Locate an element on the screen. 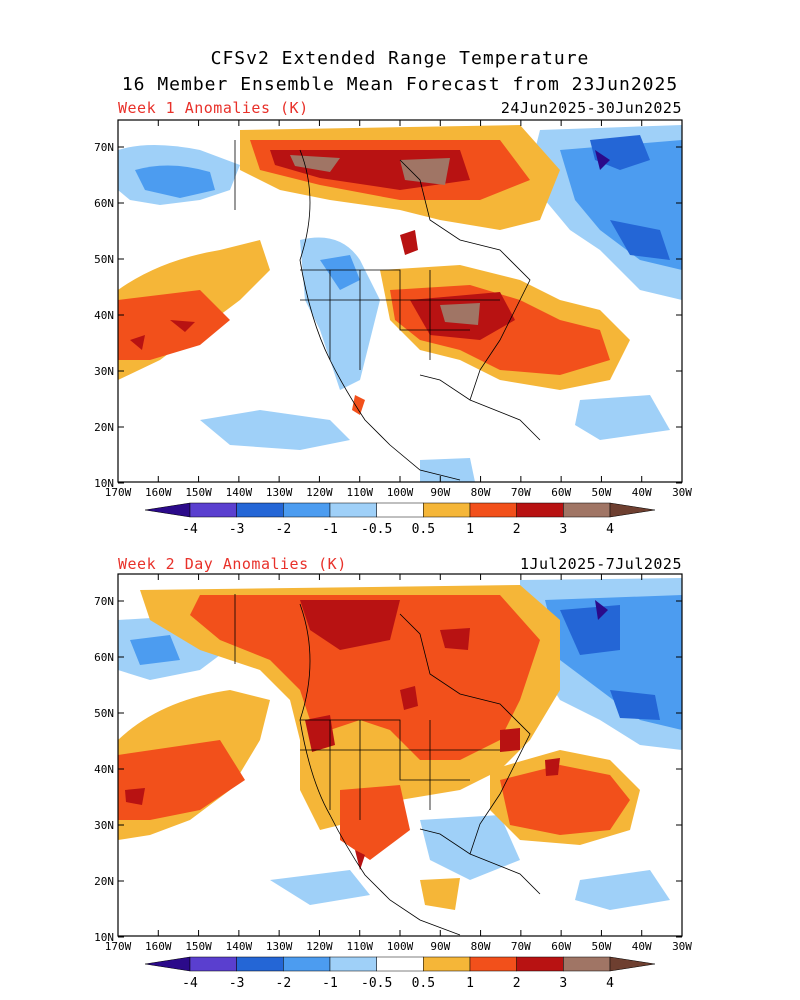  title-line-1: CFSv2 Extended Range Temperature is located at coordinates (400, 58).